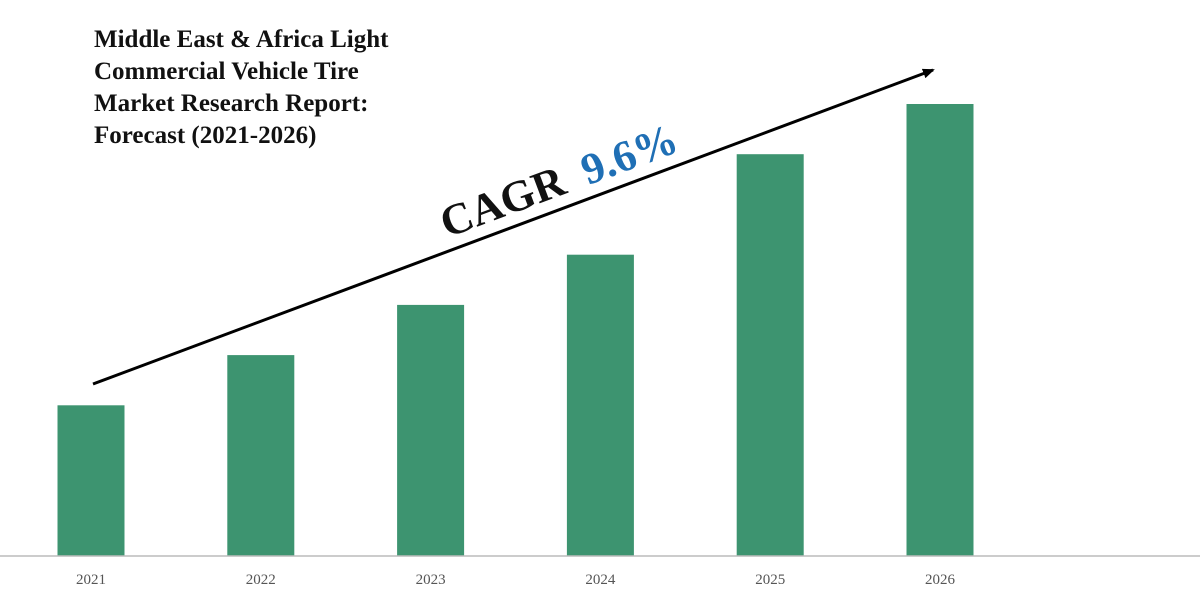 The image size is (1200, 600). Describe the element at coordinates (503, 202) in the screenshot. I see `cagr-label: CAGR` at that location.